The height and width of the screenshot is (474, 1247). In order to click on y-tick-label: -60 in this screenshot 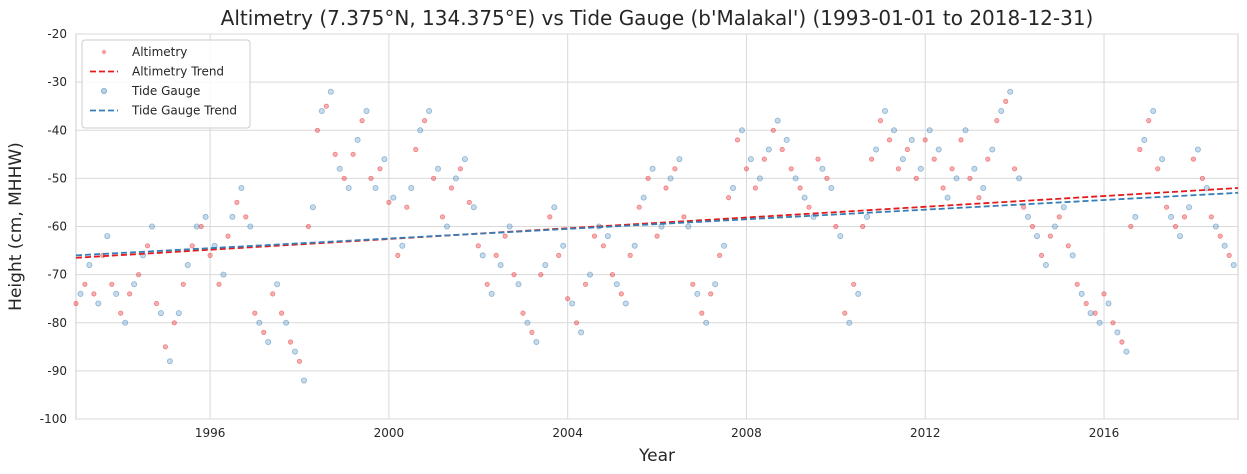, I will do `click(57, 227)`.